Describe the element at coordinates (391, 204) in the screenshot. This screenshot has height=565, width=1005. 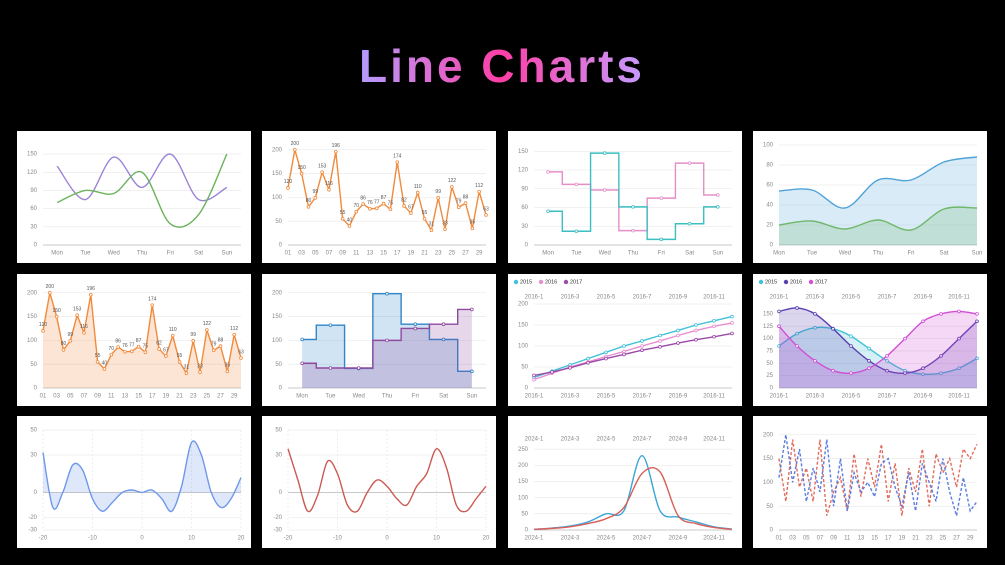
I see `value-label: 75` at that location.